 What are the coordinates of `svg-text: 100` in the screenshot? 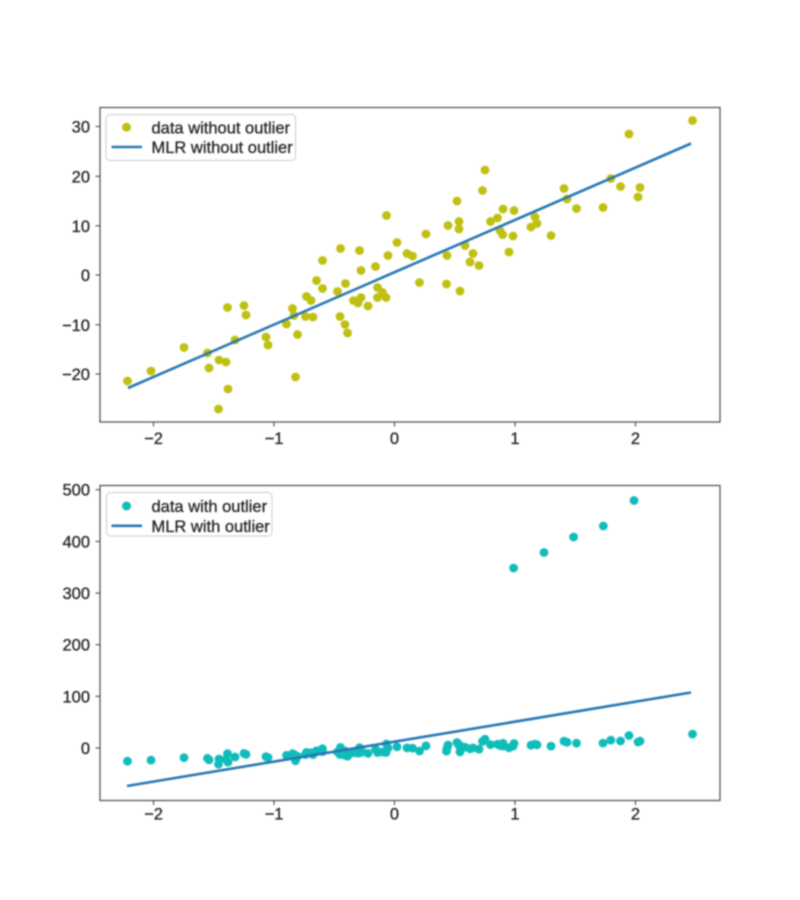 It's located at (76, 697).